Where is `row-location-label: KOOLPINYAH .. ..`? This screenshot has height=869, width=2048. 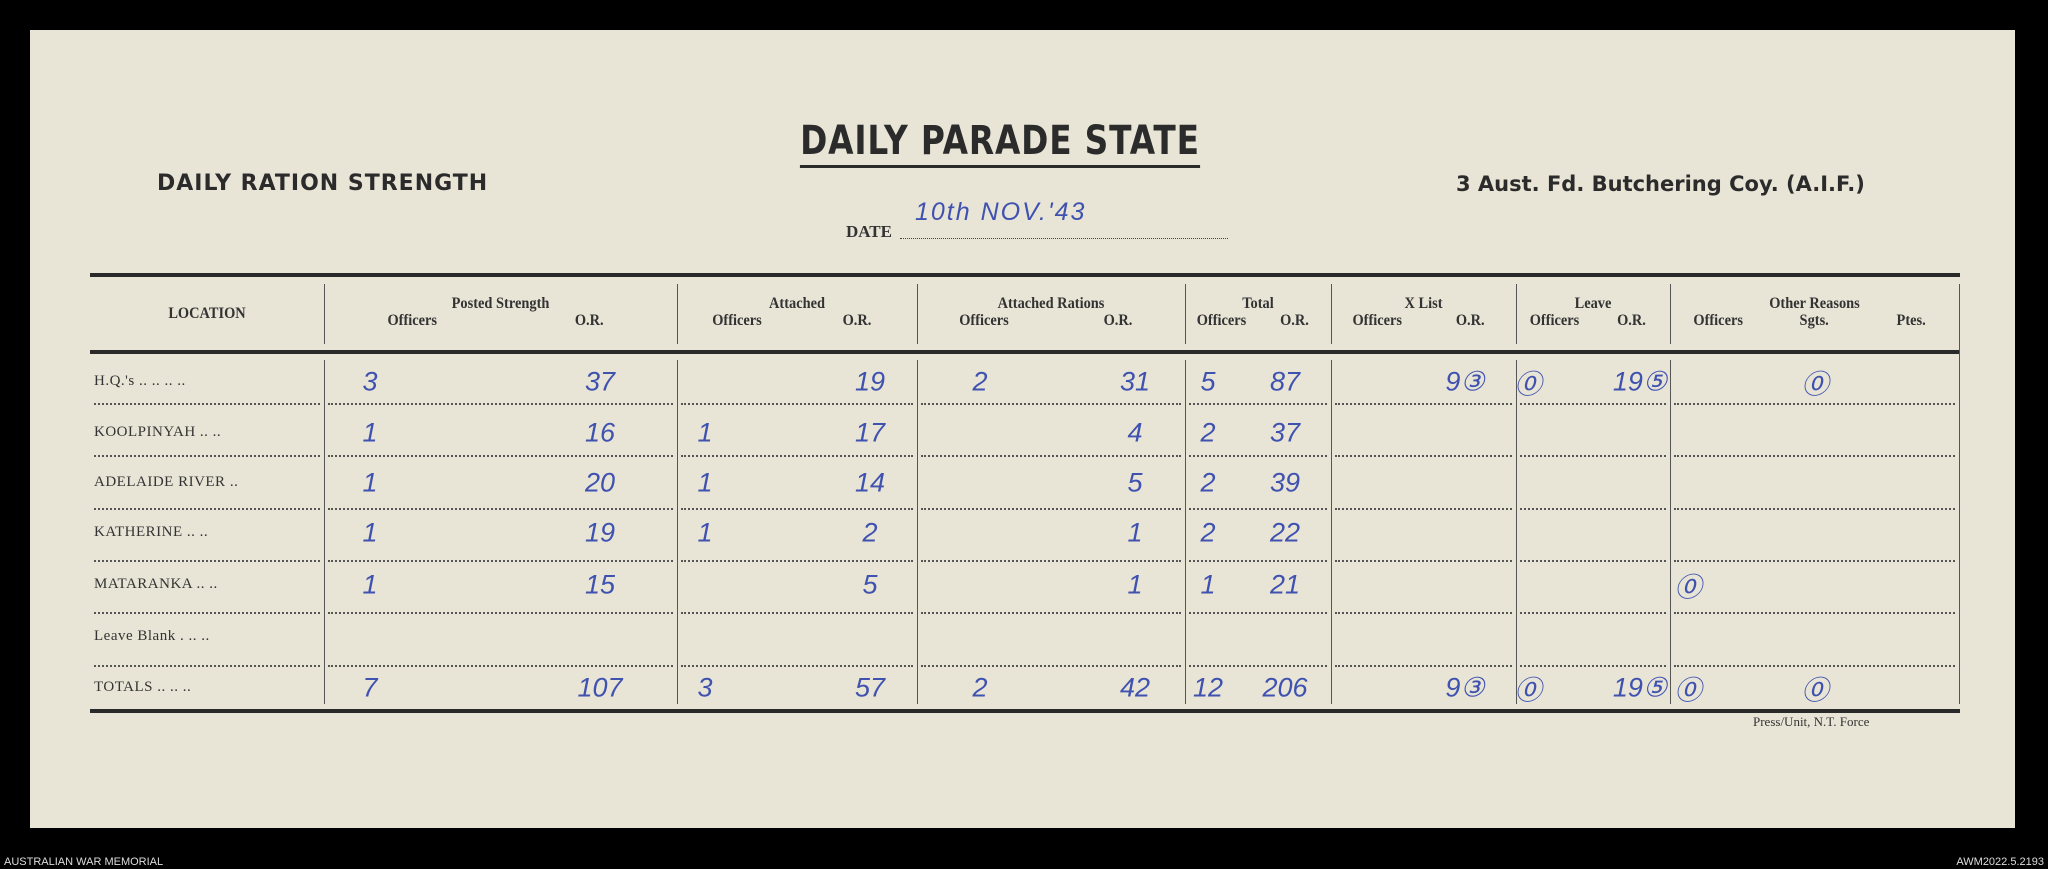
row-location-label: KOOLPINYAH .. .. is located at coordinates (158, 432).